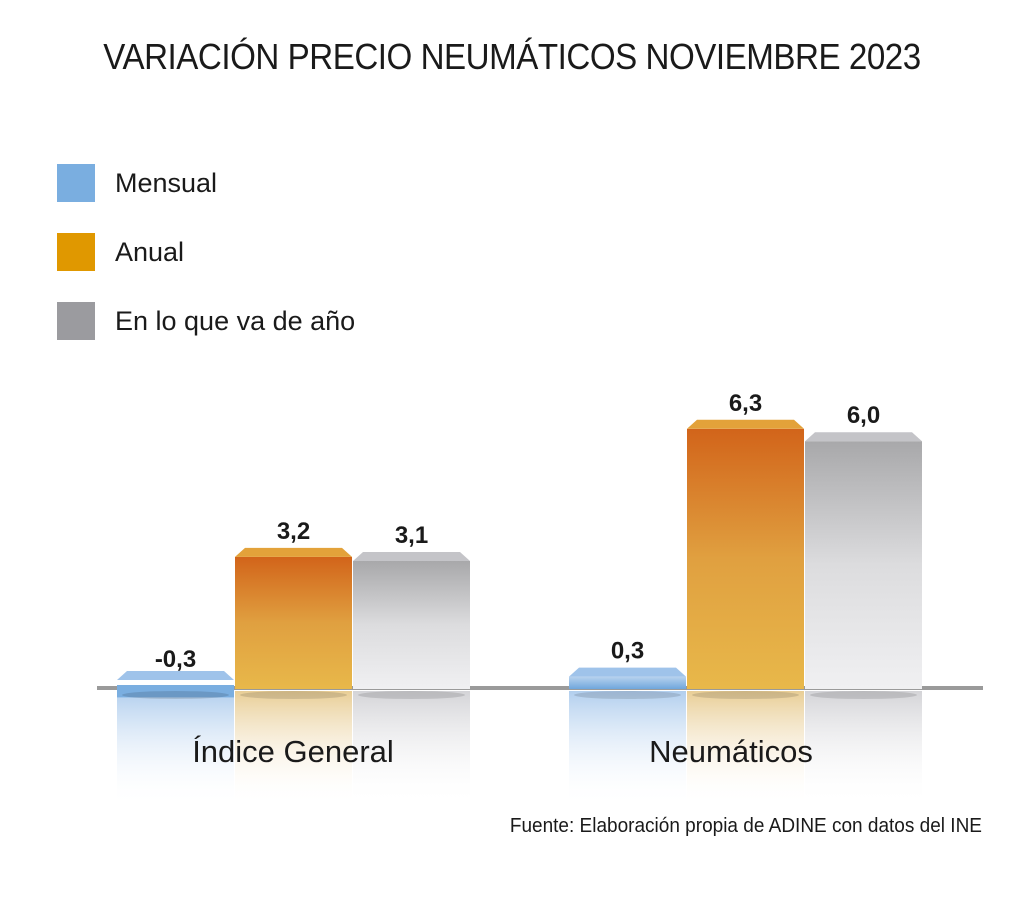 This screenshot has width=1024, height=898. I want to click on data-label-ytd-neum-ticos: 6,0, so click(863, 415).